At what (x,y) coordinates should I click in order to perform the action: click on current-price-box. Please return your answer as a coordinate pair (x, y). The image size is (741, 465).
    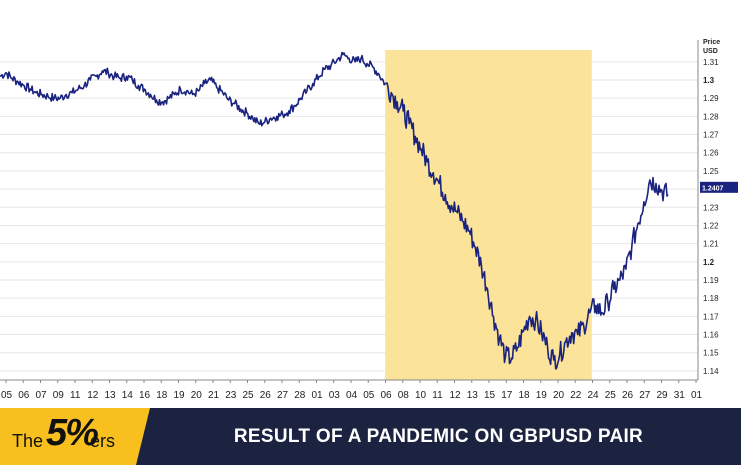
    Looking at the image, I should click on (719, 187).